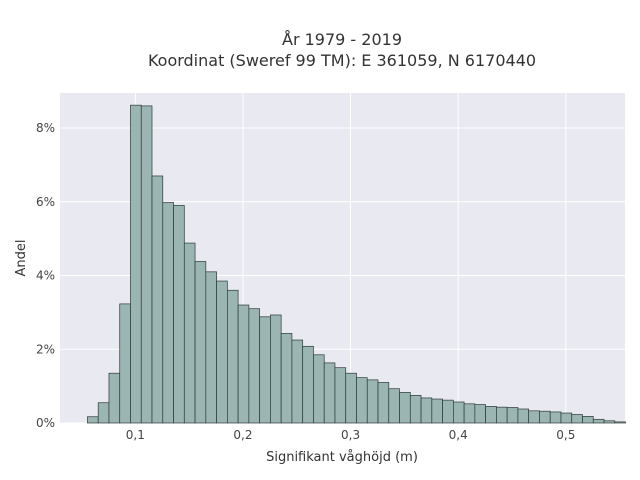 The image size is (640, 480). What do you see at coordinates (21, 258) in the screenshot?
I see `y-axis-label: Andel` at bounding box center [21, 258].